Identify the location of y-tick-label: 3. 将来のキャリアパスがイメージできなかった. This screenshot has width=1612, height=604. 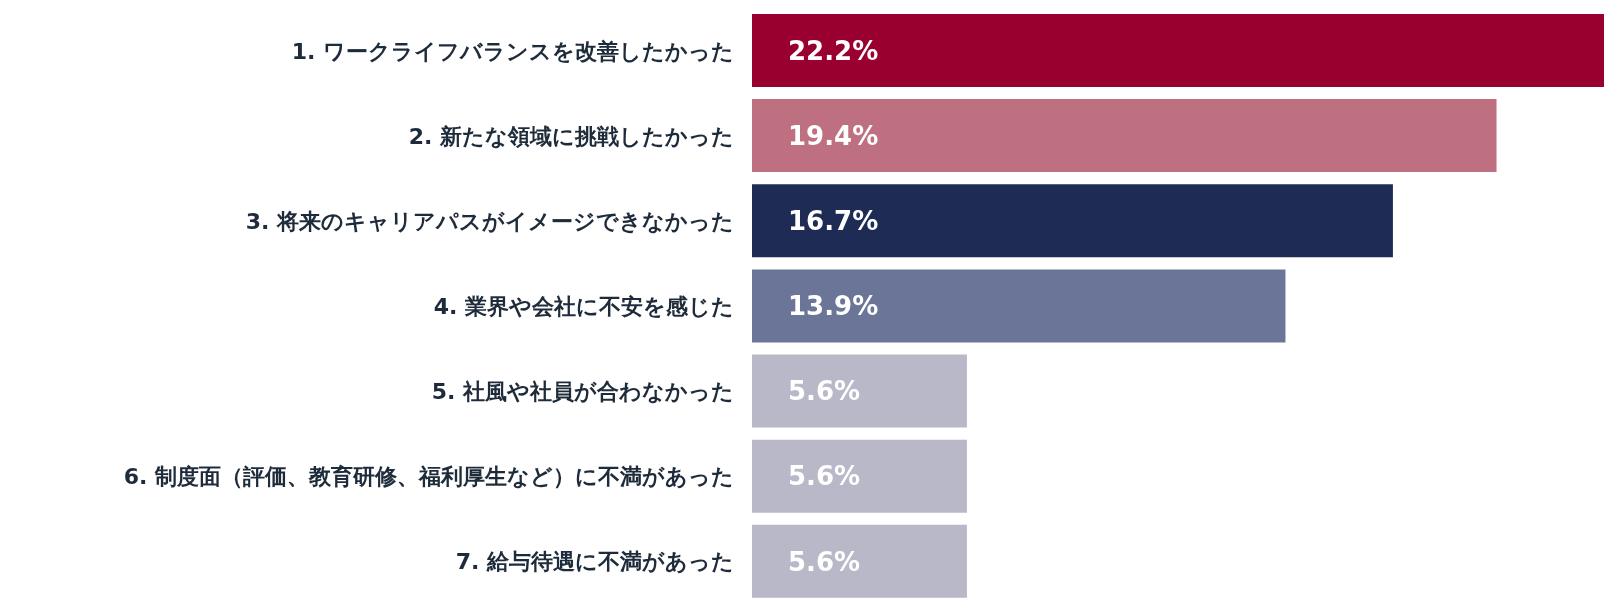
(489, 221).